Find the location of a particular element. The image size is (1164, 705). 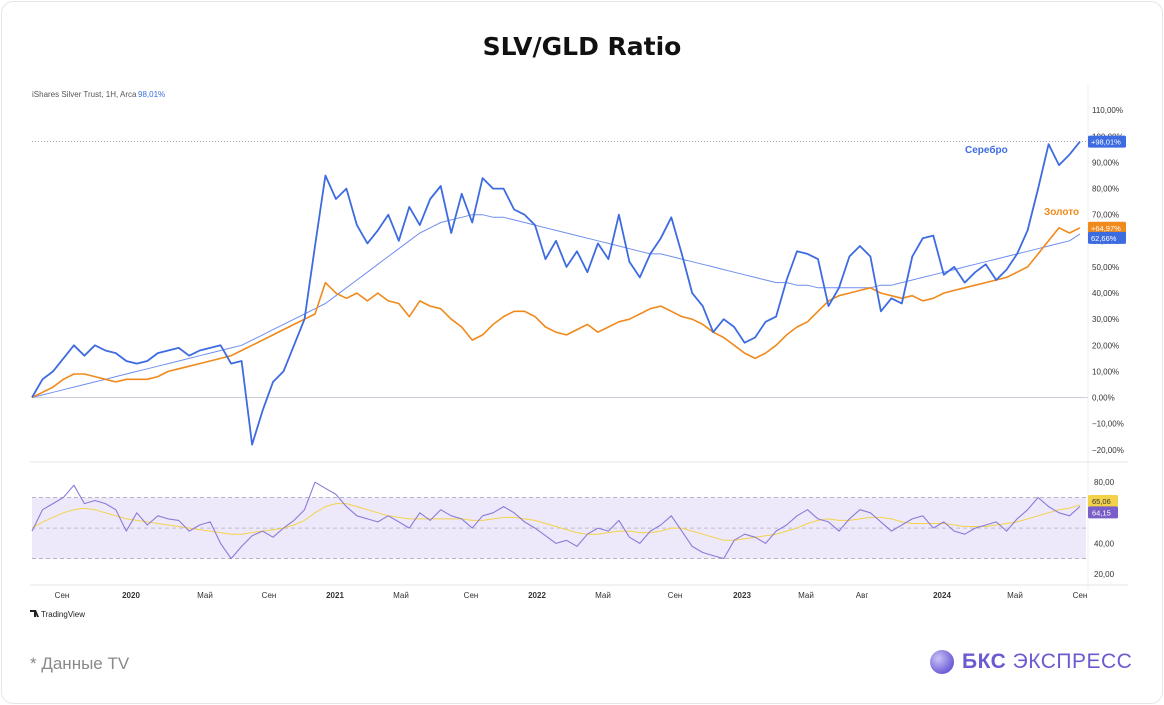

silver-price-tag-text: +98,01% is located at coordinates (1106, 142).